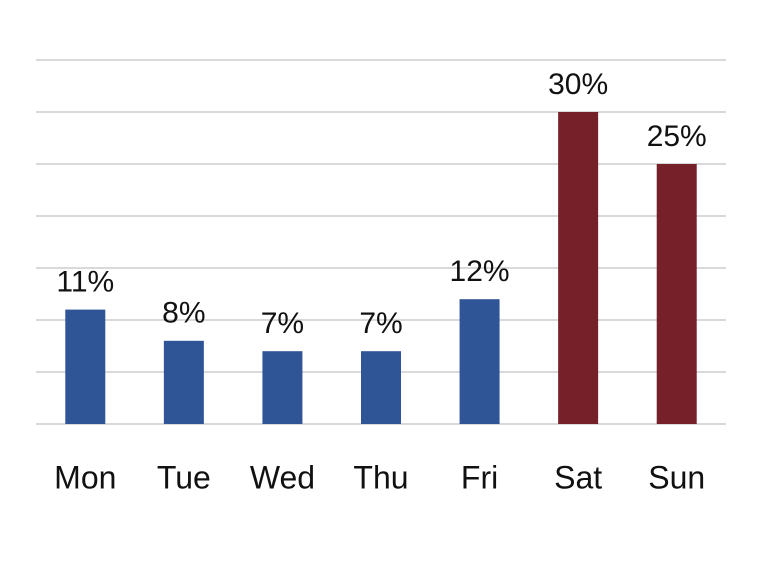  Describe the element at coordinates (183, 313) in the screenshot. I see `data-label: 8%` at that location.